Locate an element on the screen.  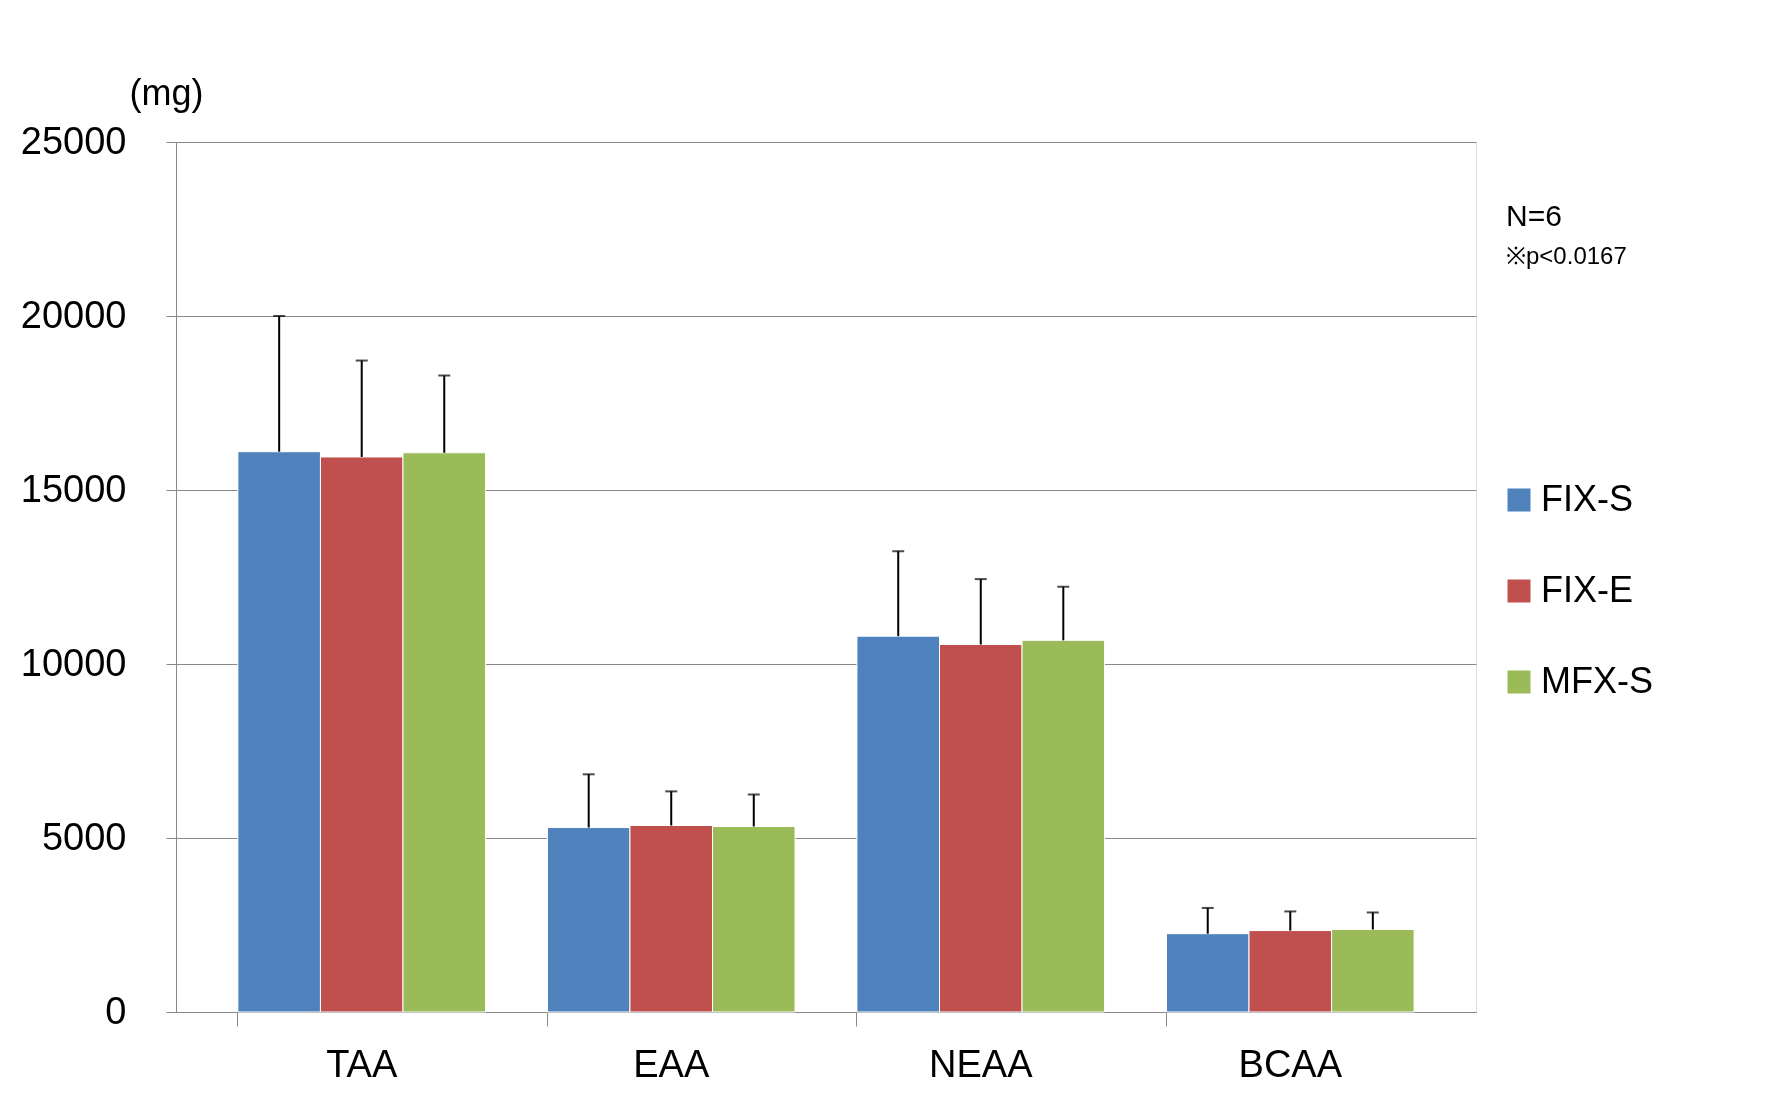
x-tick-label: TAA is located at coordinates (362, 1063).